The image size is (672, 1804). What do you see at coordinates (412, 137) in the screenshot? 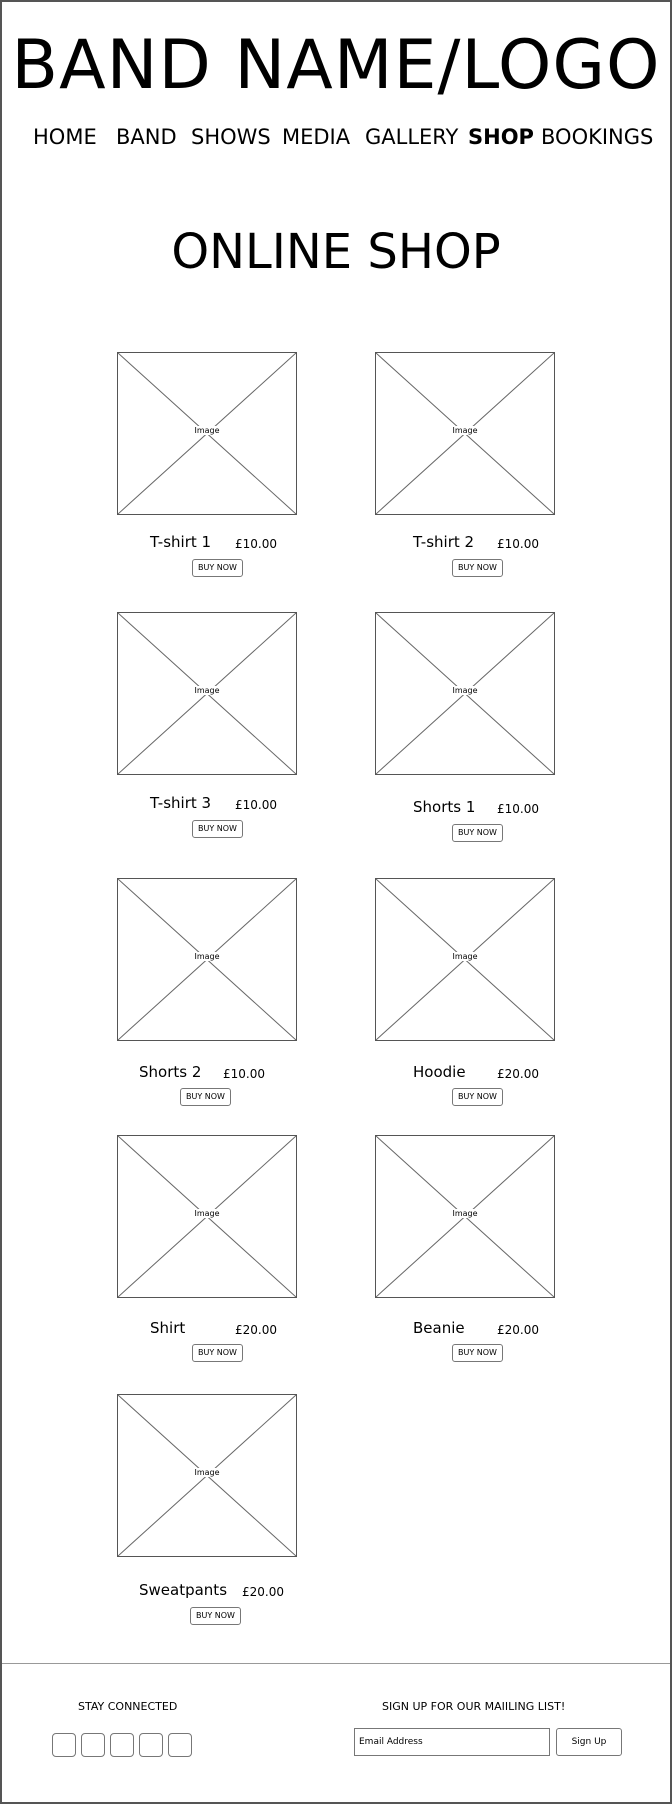
I see `nav-gallery: GALLERY` at bounding box center [412, 137].